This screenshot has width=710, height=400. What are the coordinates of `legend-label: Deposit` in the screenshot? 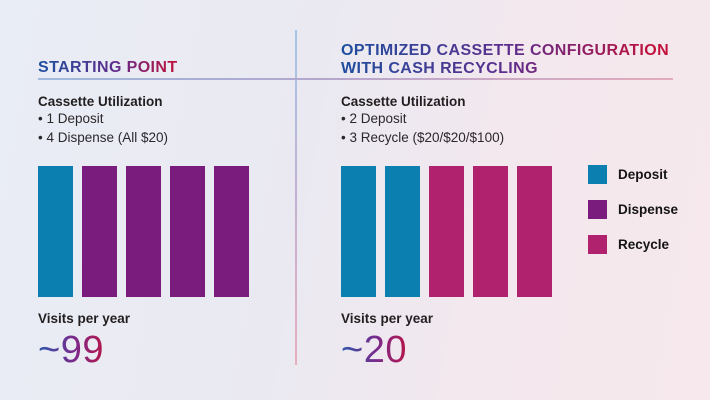 It's located at (643, 174).